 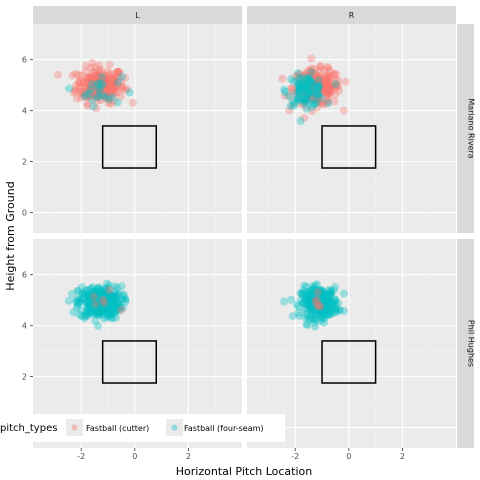 I want to click on legend-background, so click(x=142, y=428).